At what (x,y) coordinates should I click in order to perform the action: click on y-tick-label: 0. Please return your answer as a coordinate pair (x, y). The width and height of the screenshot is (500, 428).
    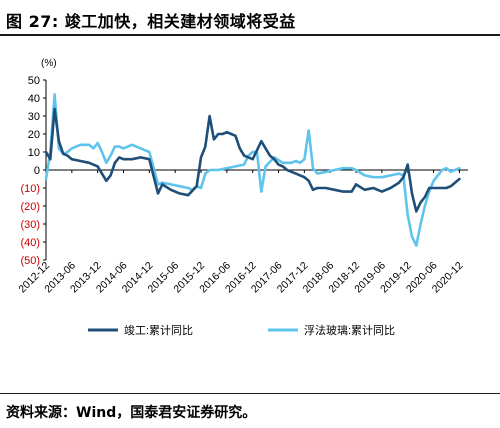
    Looking at the image, I should click on (37, 171).